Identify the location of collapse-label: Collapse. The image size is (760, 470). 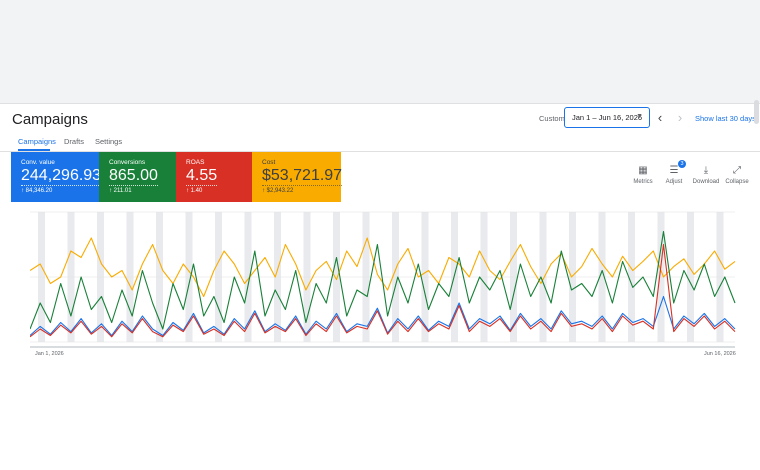
(737, 182).